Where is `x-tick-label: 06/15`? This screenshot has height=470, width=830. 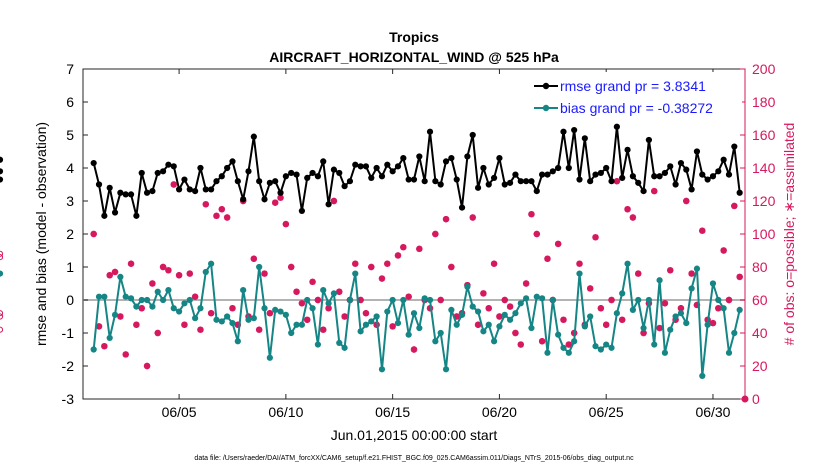
x-tick-label: 06/15 is located at coordinates (392, 412).